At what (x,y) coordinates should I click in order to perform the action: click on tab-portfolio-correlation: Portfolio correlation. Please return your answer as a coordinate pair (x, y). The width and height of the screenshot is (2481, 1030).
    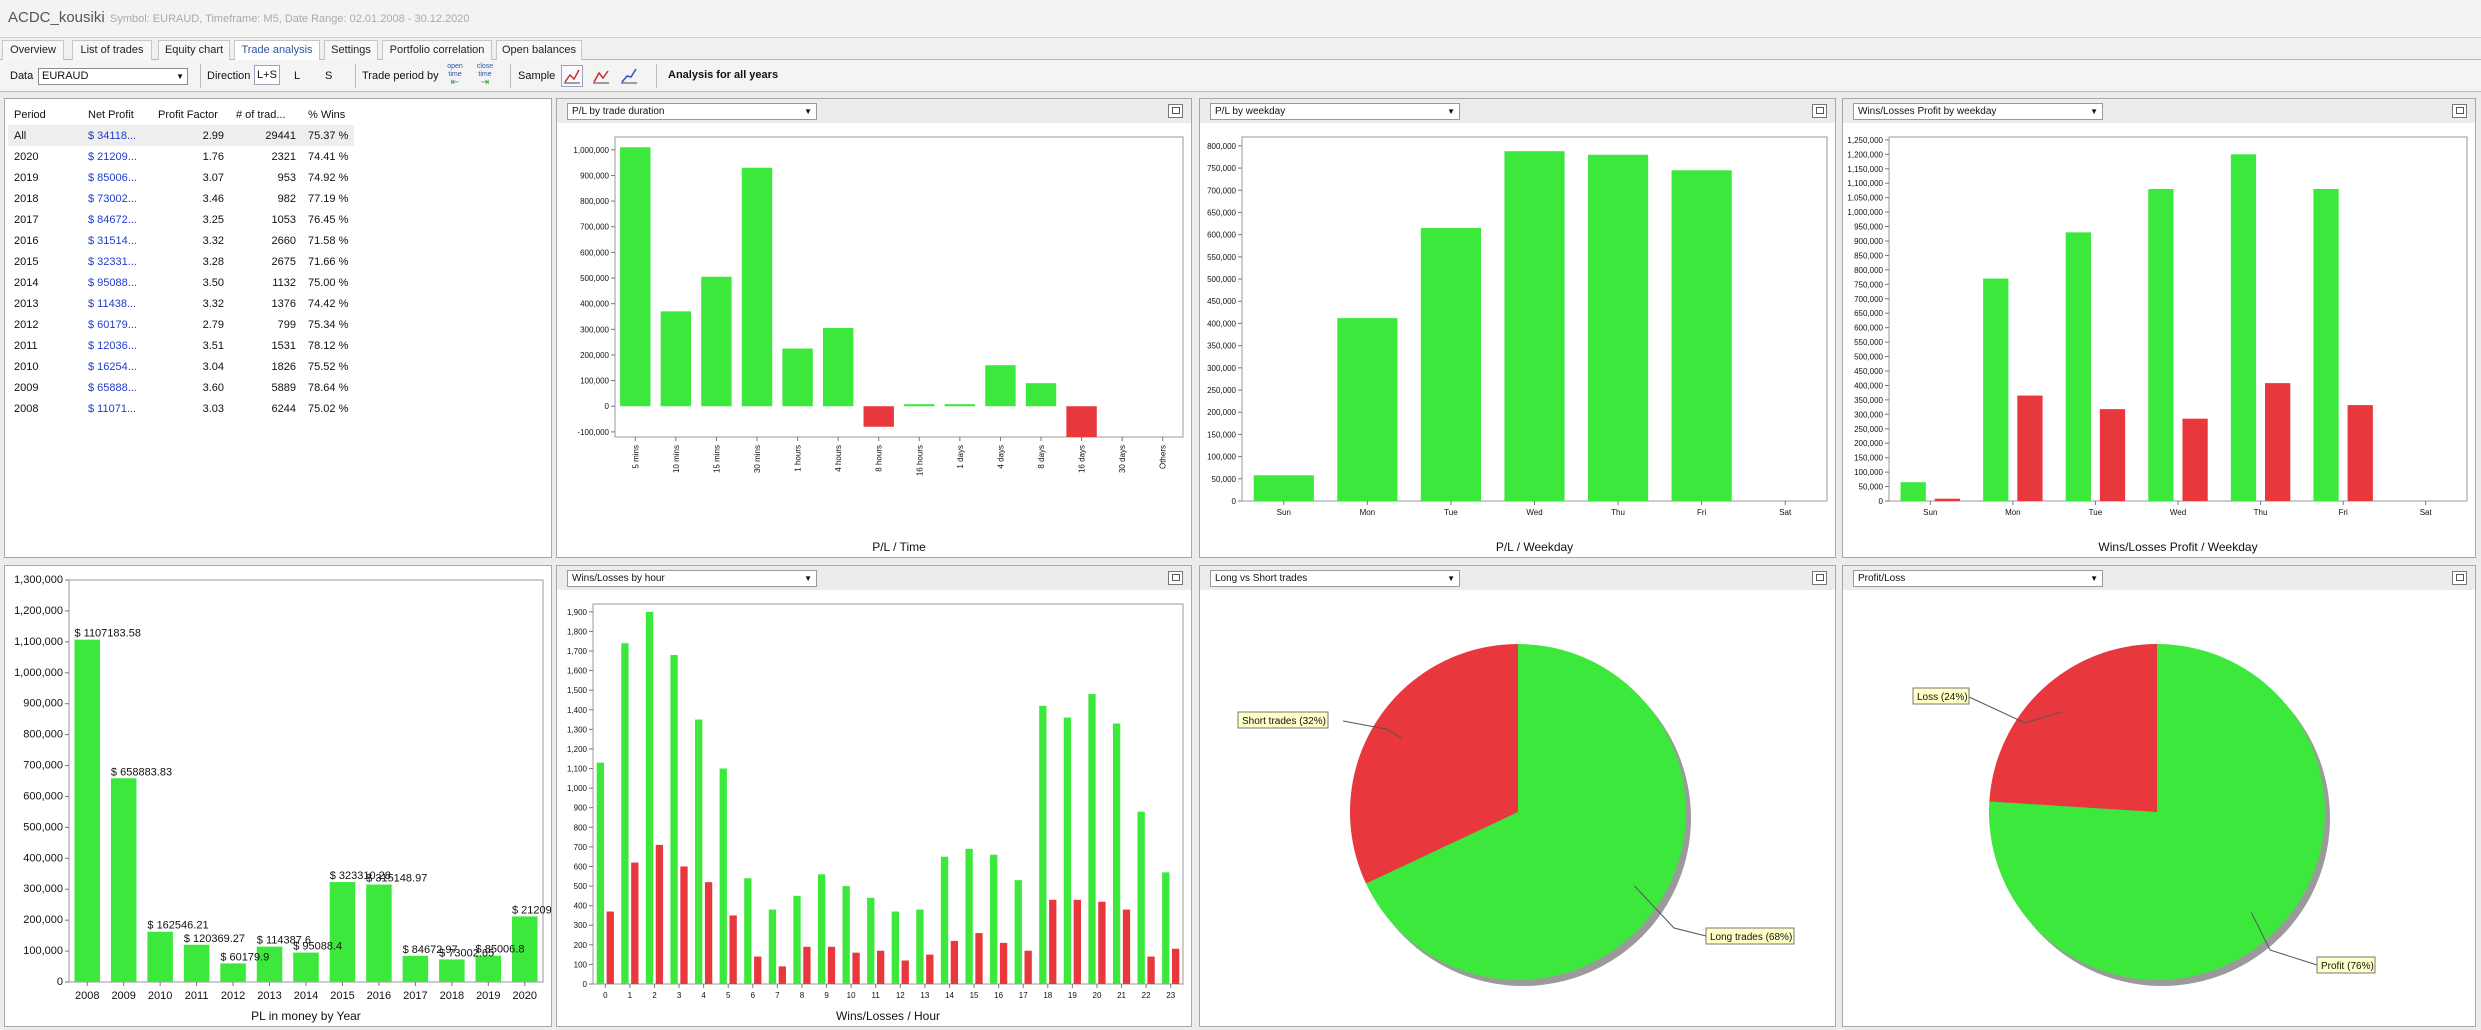
    Looking at the image, I should click on (437, 50).